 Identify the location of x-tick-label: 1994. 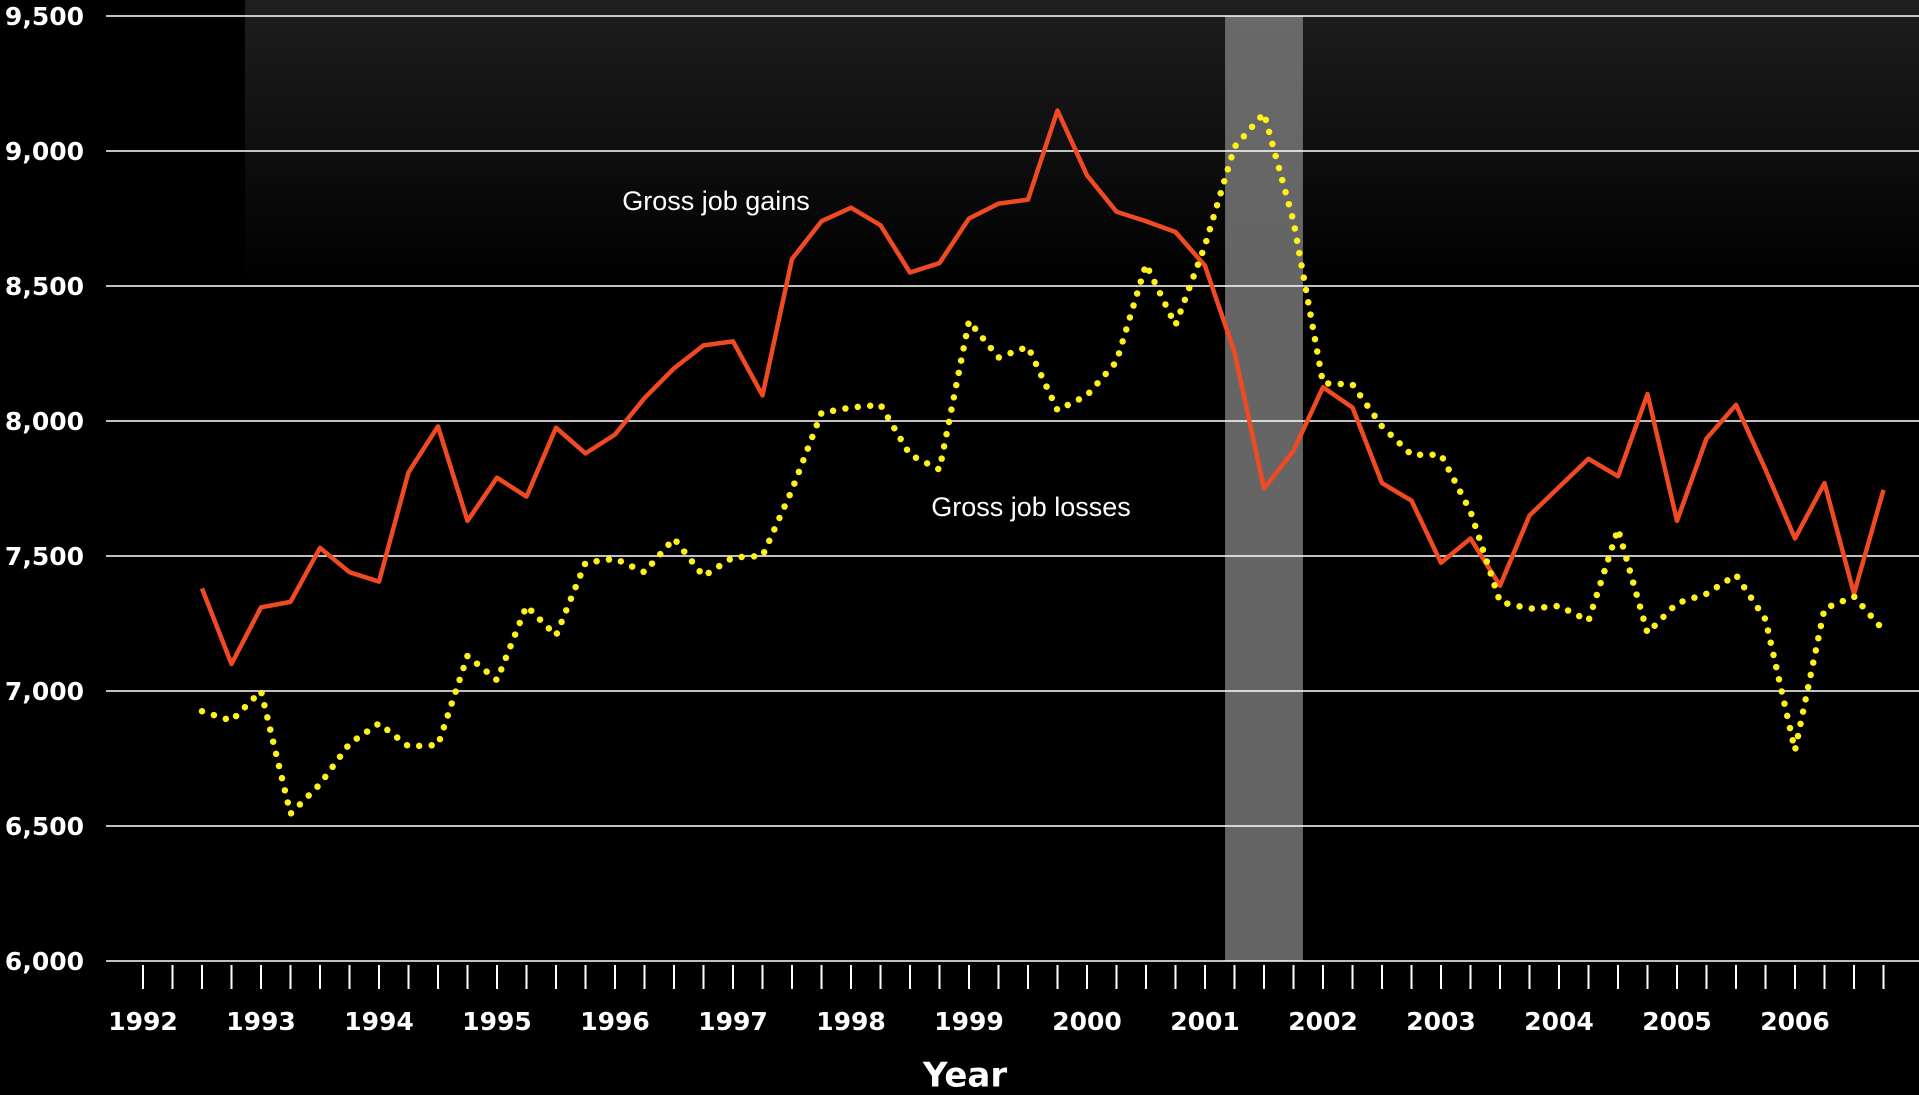
(379, 1021).